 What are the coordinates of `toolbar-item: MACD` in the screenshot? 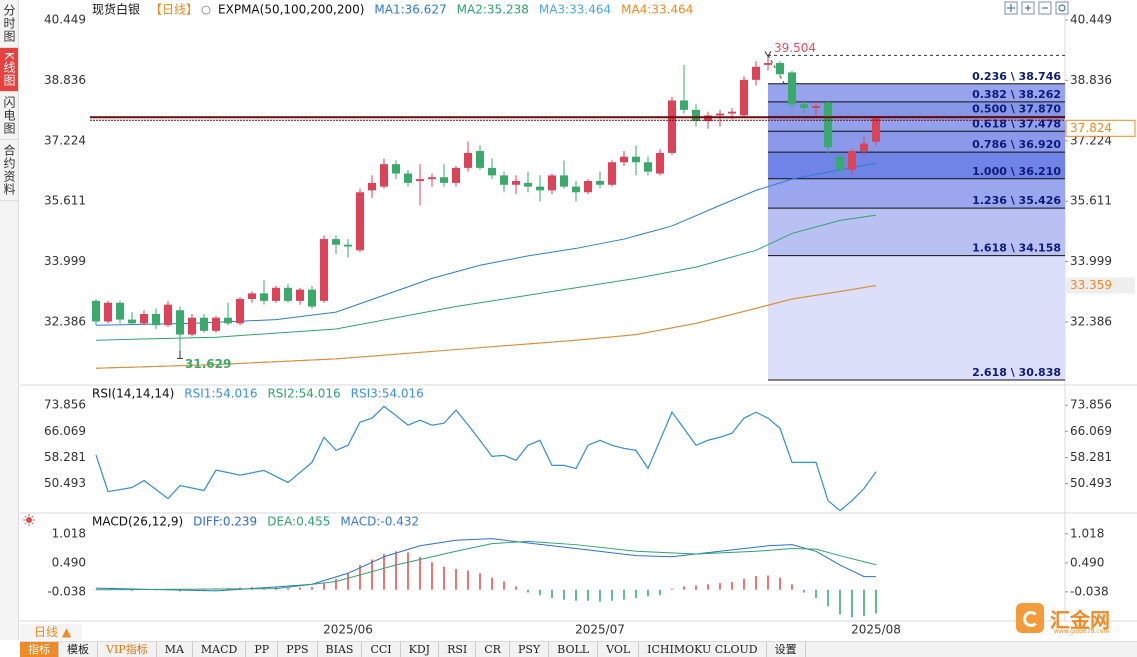 It's located at (220, 649).